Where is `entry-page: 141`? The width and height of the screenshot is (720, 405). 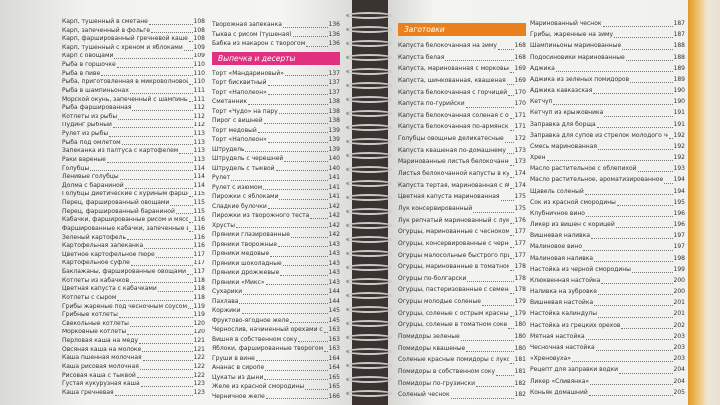
entry-page: 141 is located at coordinates (334, 187).